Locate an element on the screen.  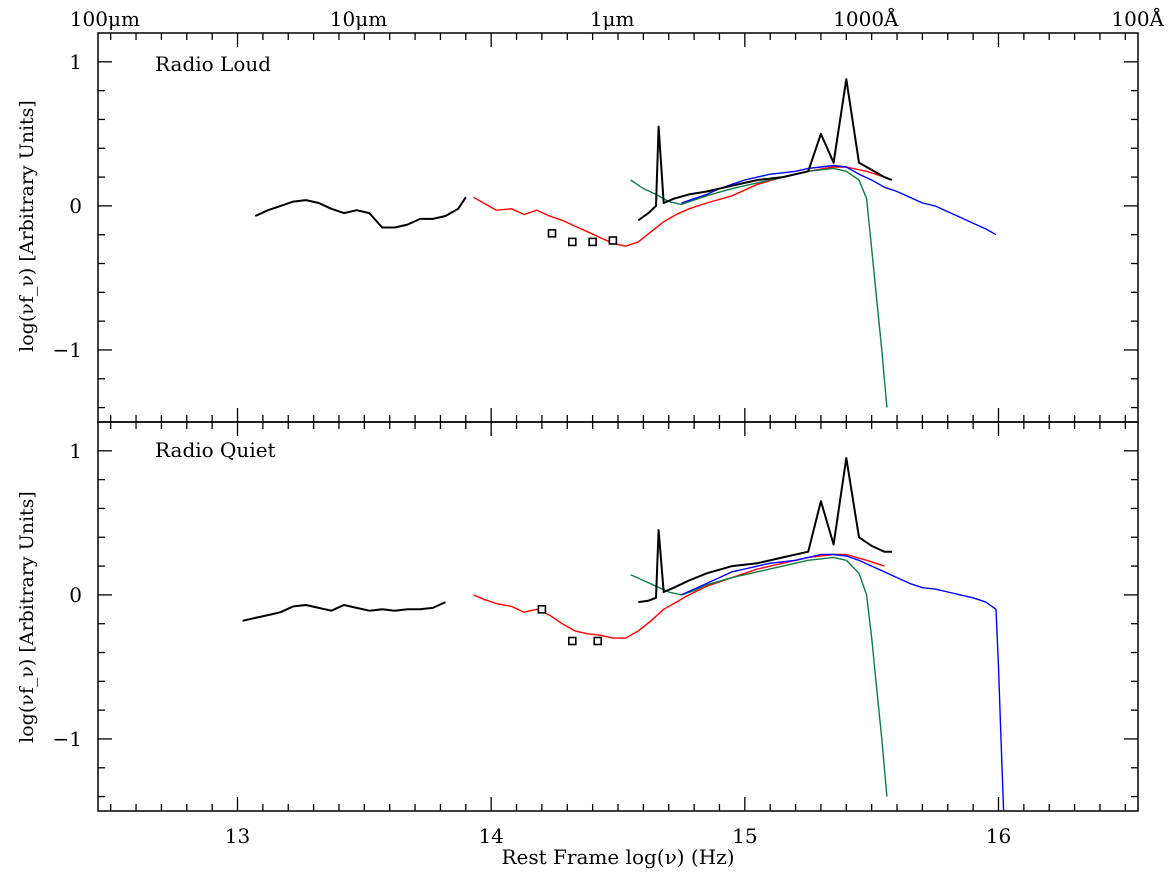
top-axis-label: 1μm is located at coordinates (612, 19).